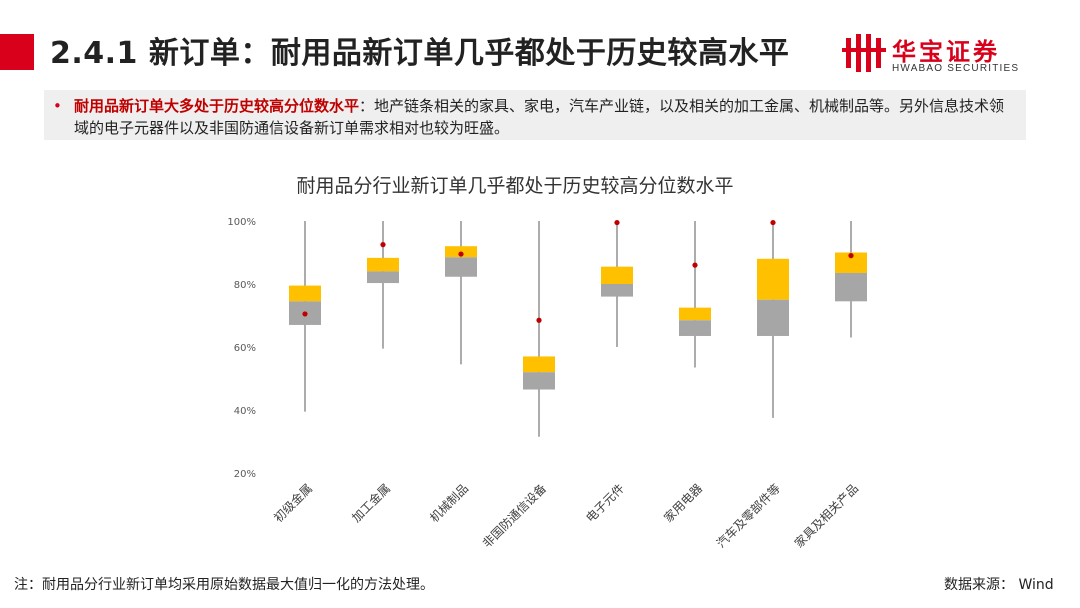 The image size is (1080, 608). Describe the element at coordinates (514, 186) in the screenshot. I see `chart-title: 耐用品分行业新订单几乎都处于历史较高分位数水平` at that location.